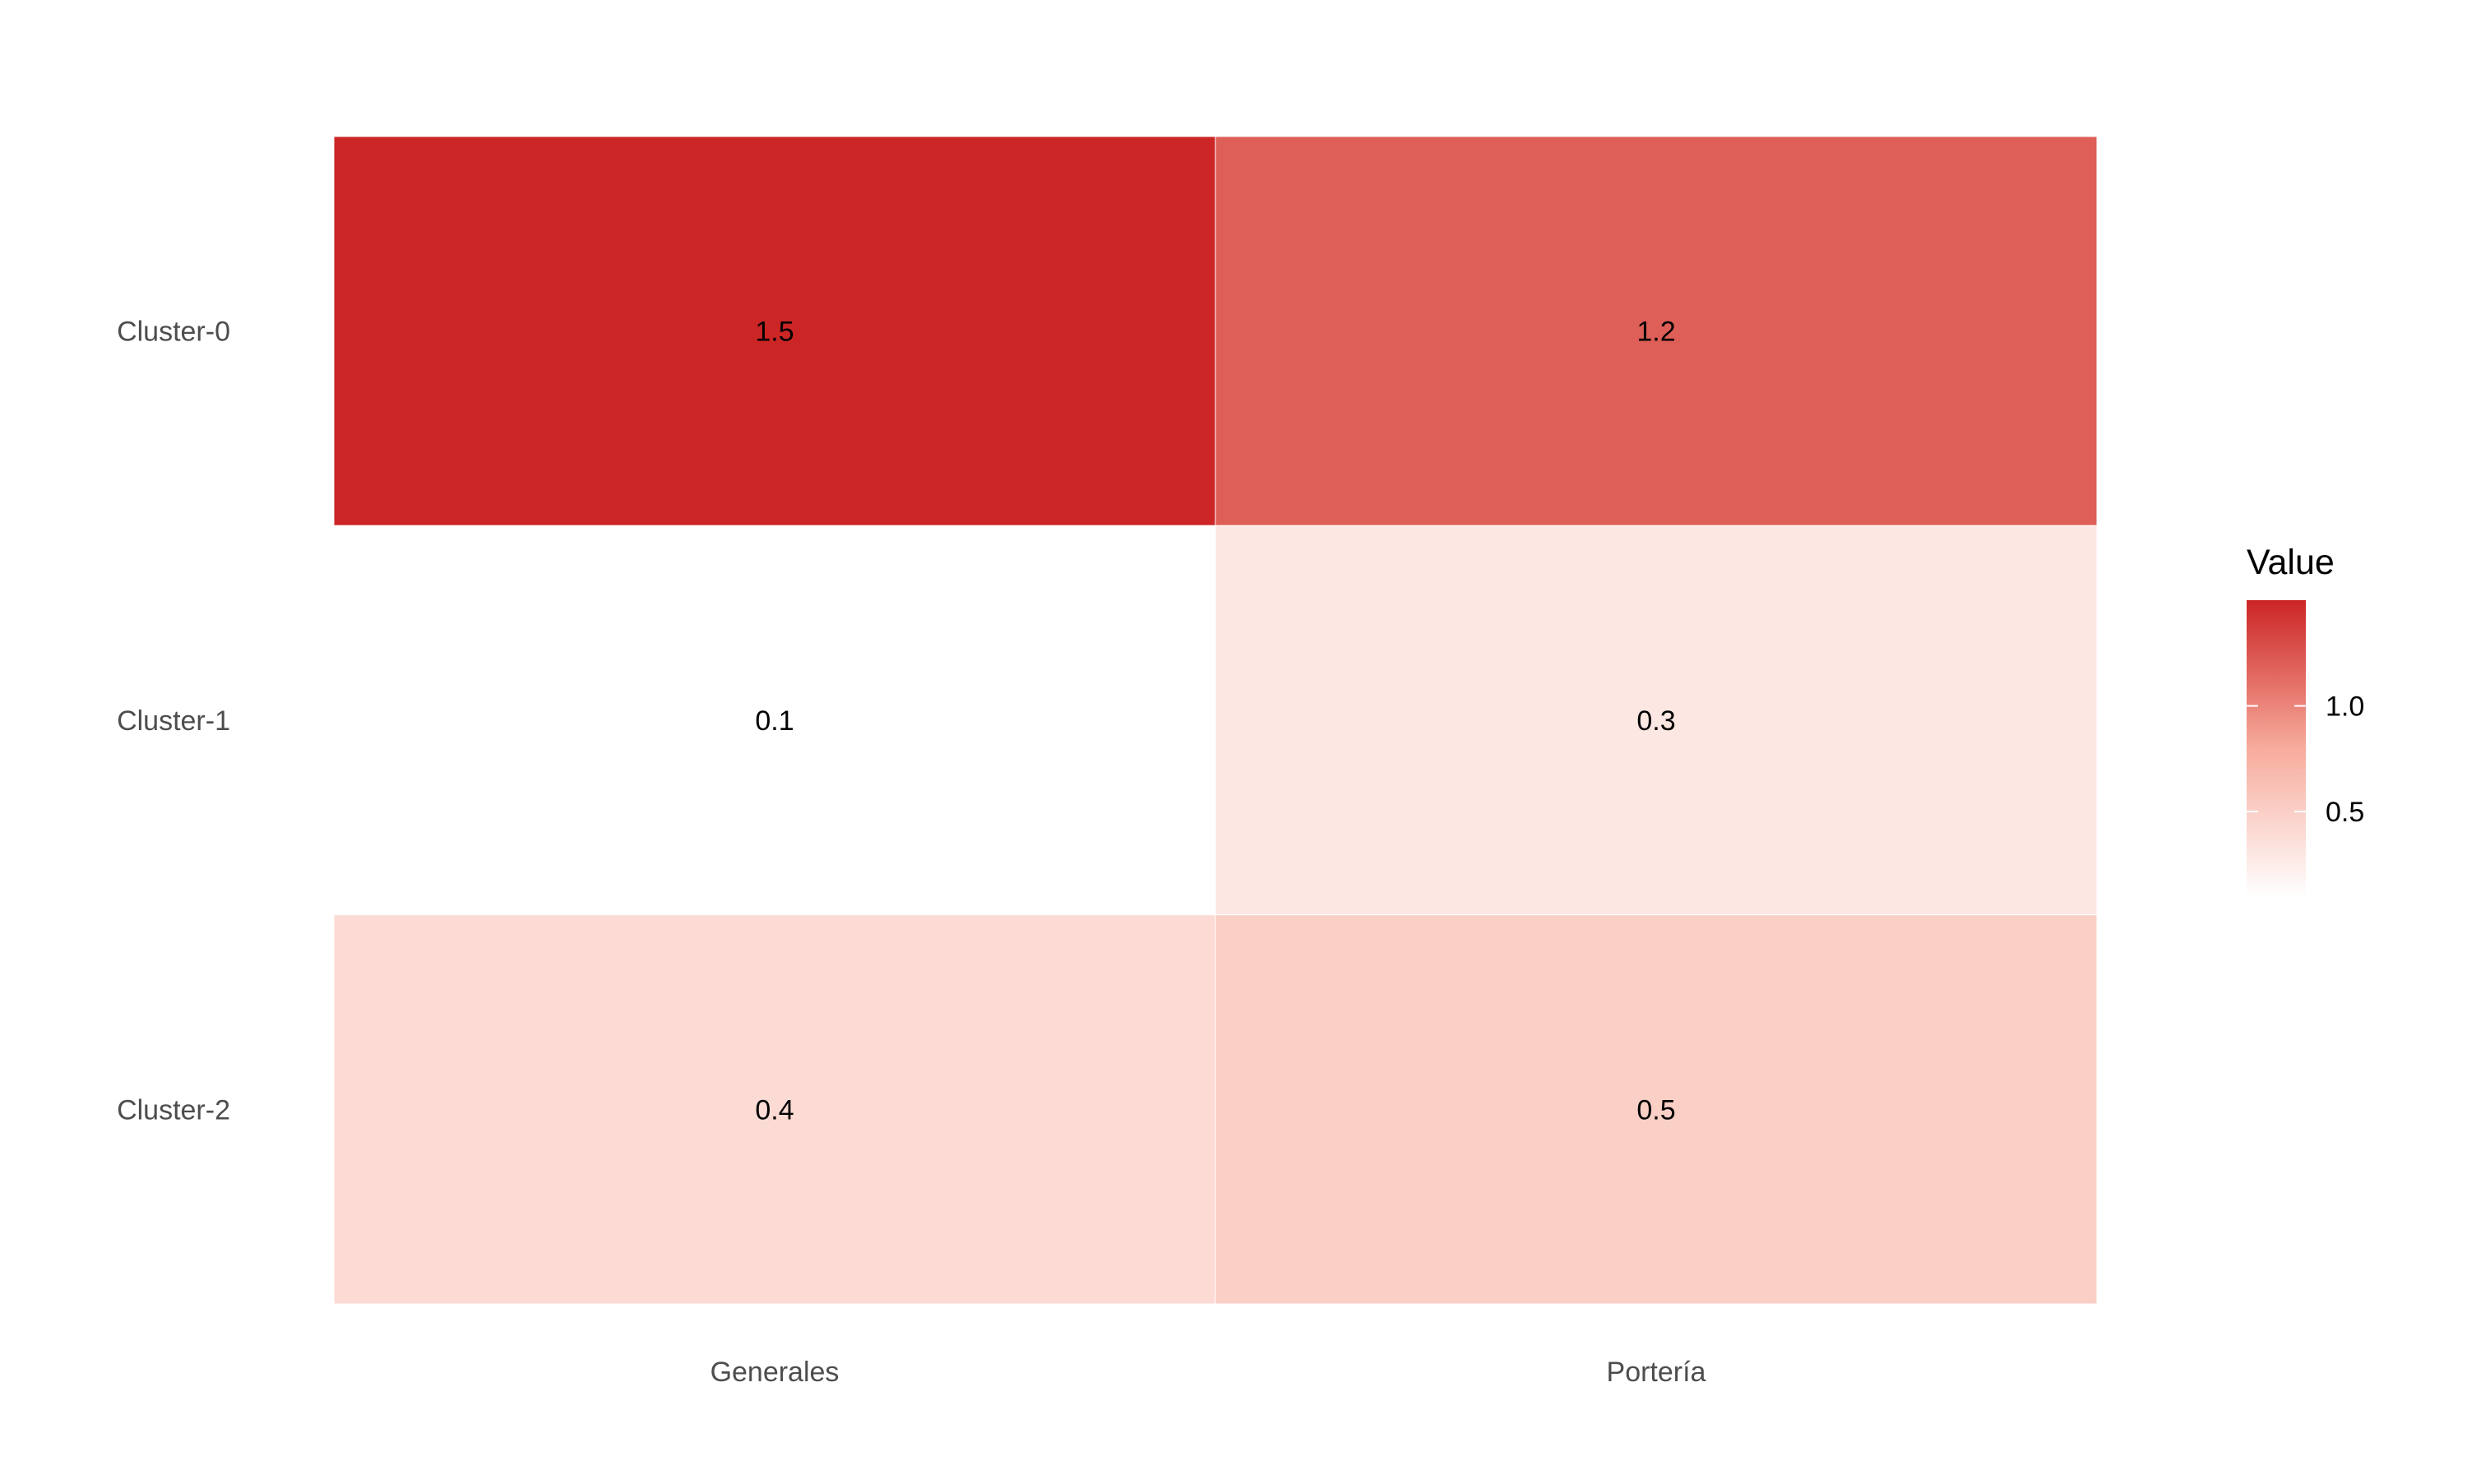  Describe the element at coordinates (1208, 1373) in the screenshot. I see `x-axis-tick-labels: Generales Portería` at that location.